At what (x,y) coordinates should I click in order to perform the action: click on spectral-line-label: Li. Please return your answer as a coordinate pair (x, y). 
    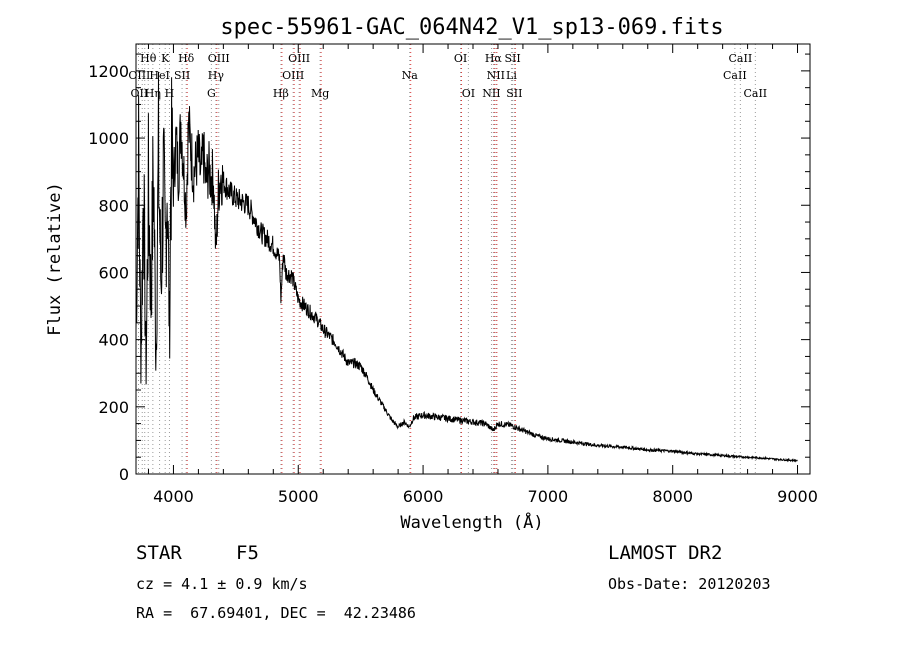
    Looking at the image, I should click on (511, 75).